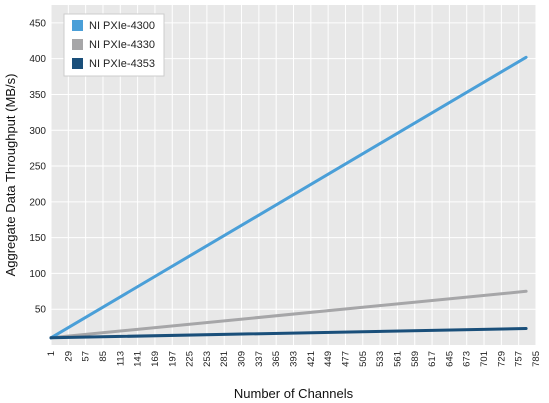  Describe the element at coordinates (242, 359) in the screenshot. I see `x-tick-label: 309` at that location.